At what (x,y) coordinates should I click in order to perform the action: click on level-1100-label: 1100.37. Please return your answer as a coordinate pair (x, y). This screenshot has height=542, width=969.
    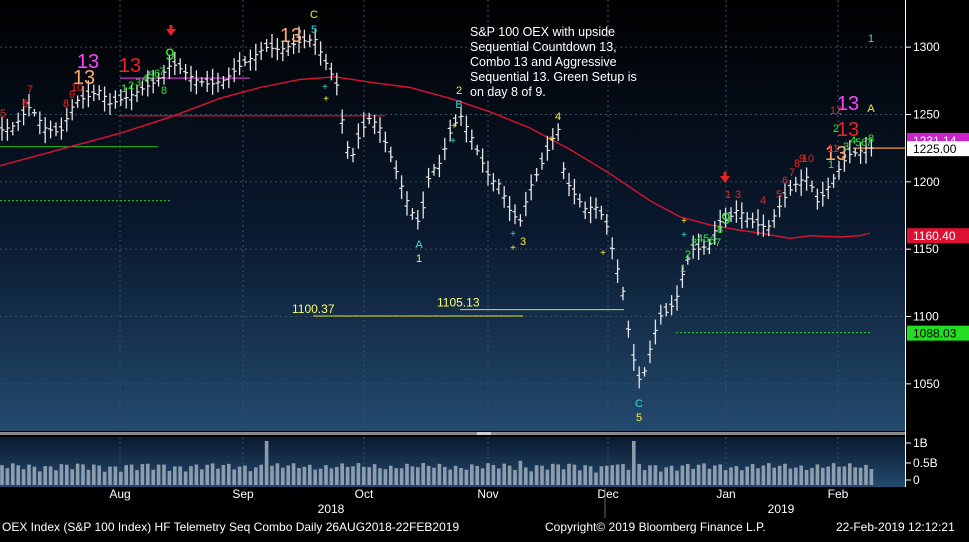
    Looking at the image, I should click on (313, 309).